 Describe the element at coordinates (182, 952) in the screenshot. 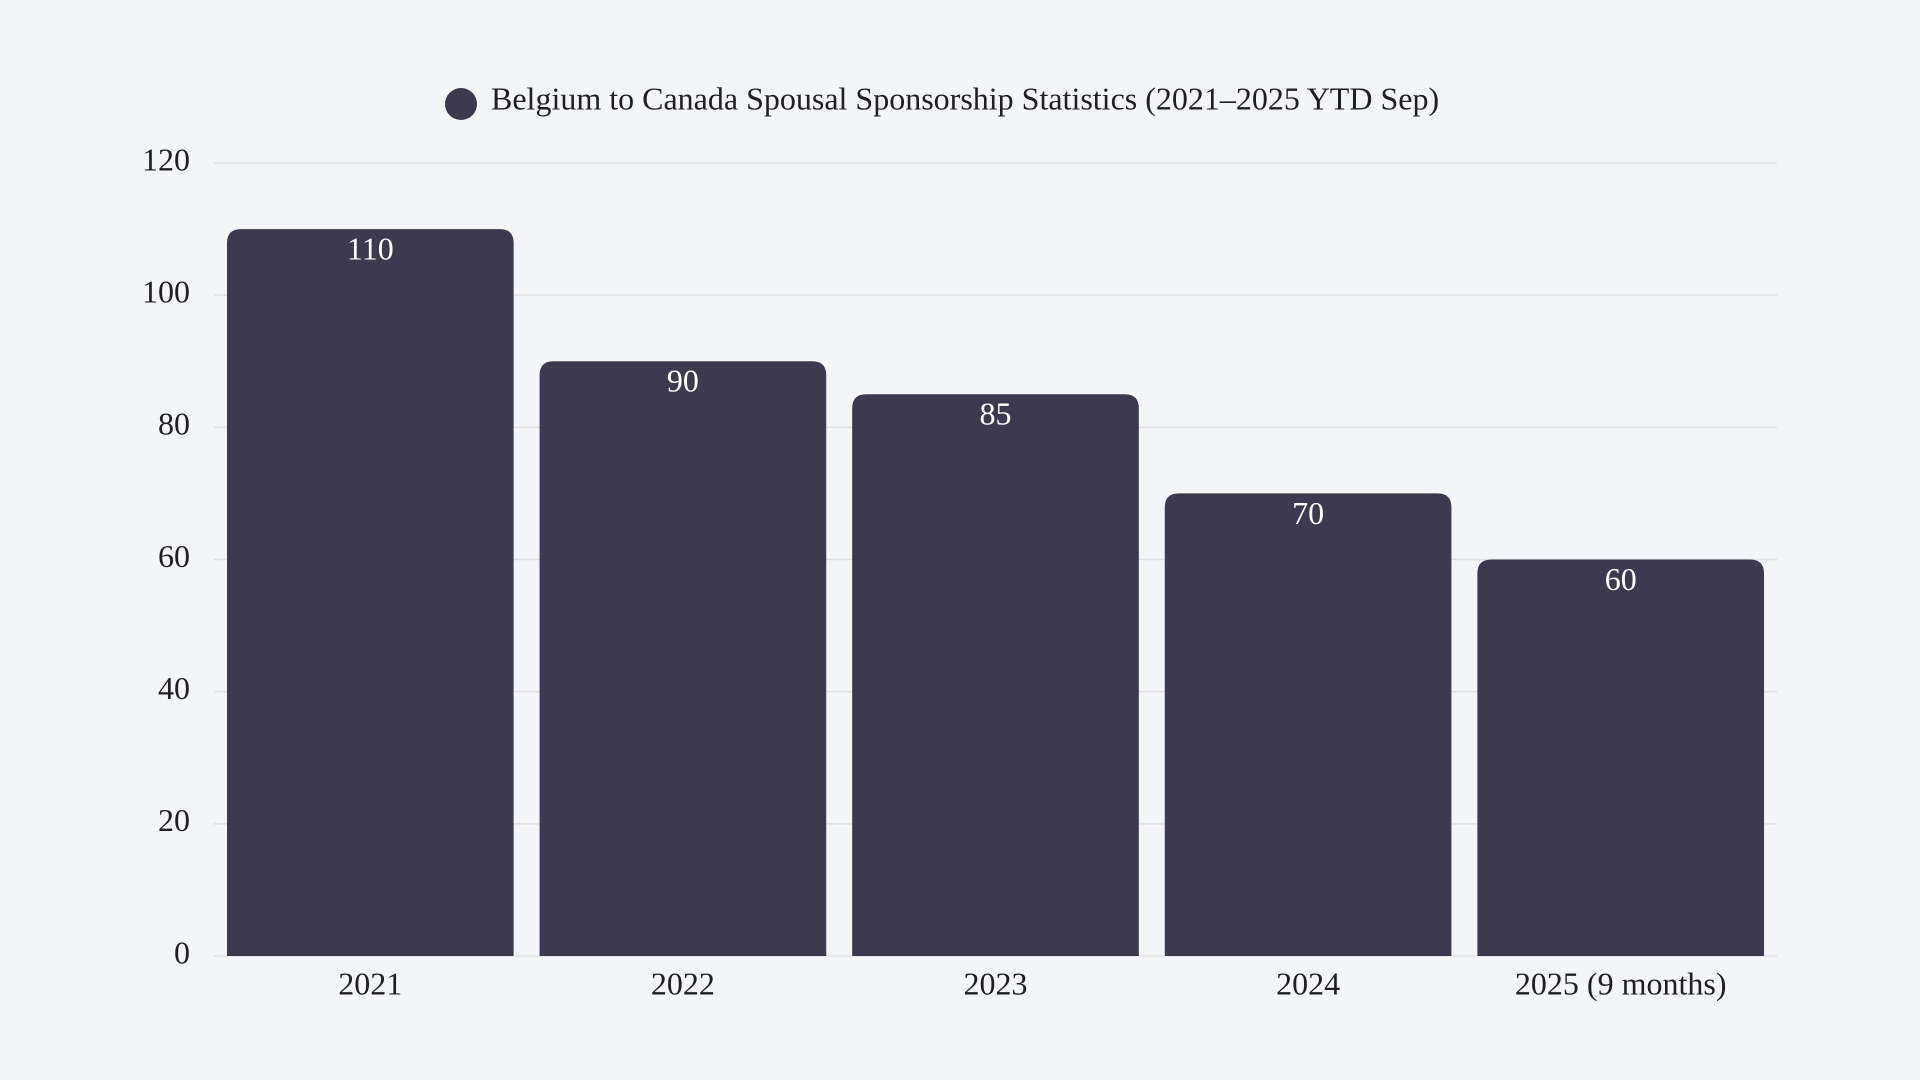

I see `y-tick-label: 0` at that location.